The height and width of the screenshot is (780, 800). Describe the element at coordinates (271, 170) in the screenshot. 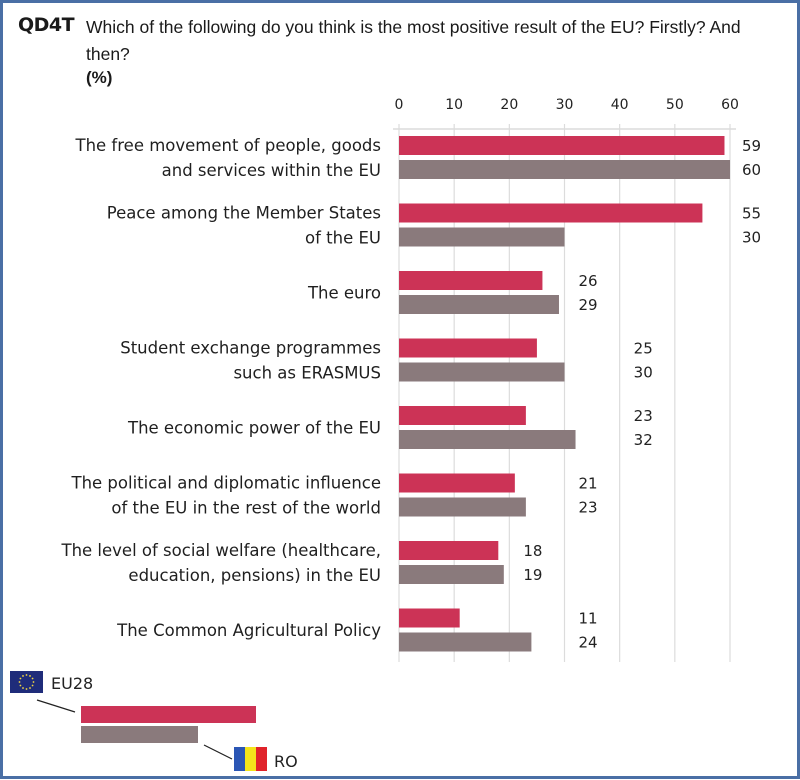

I see `category-label: and services within the EU` at that location.